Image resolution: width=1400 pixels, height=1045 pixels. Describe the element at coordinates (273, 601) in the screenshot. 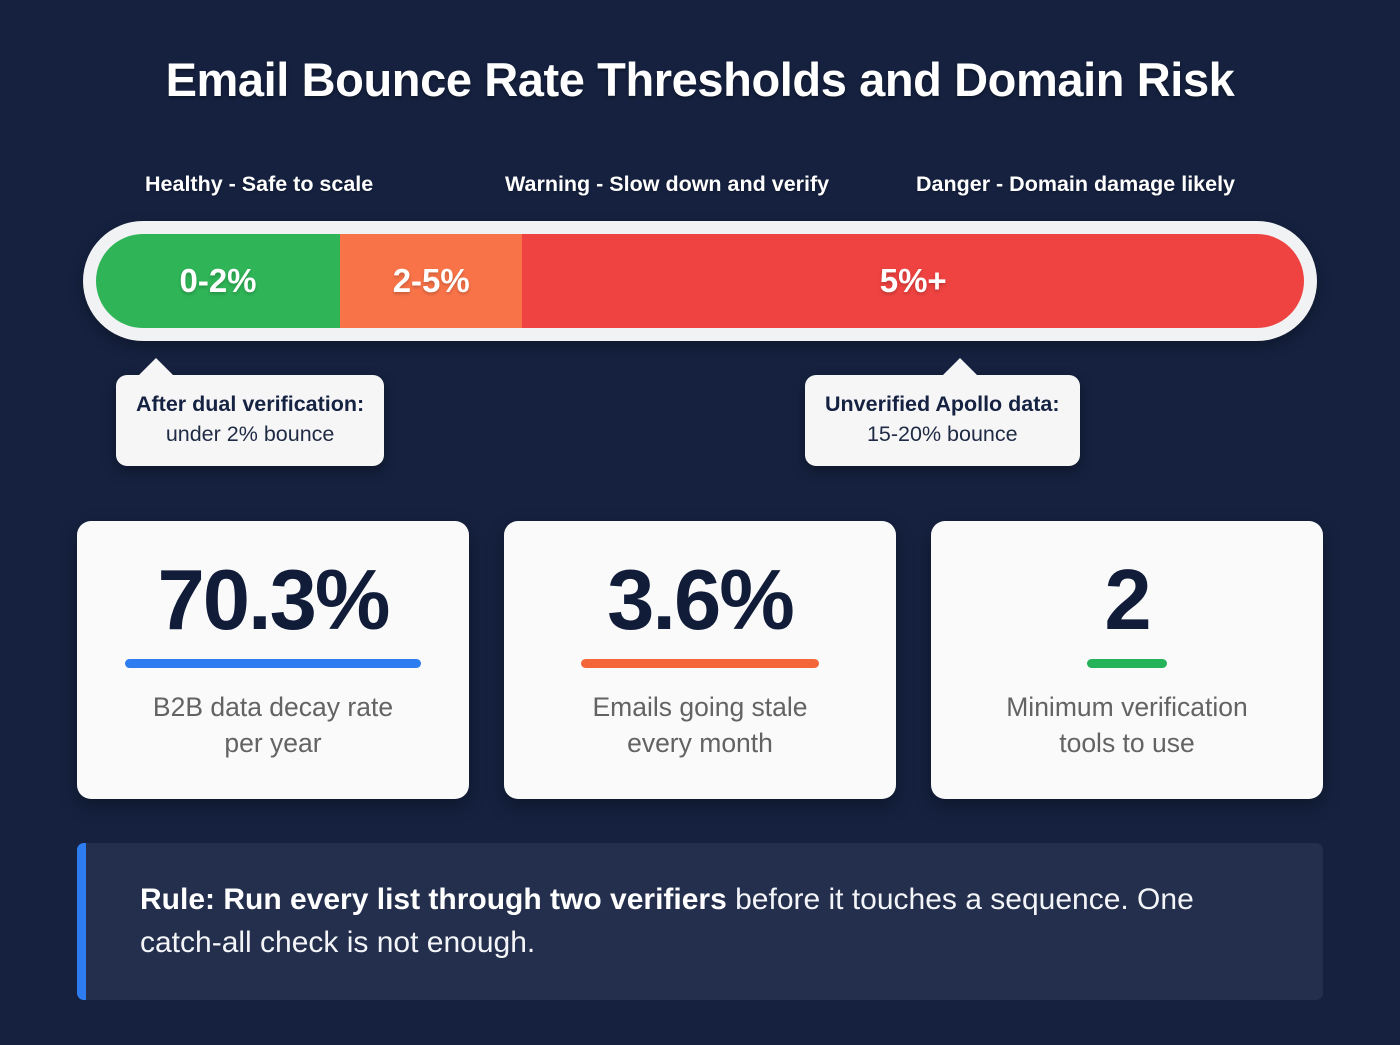

I see `stat-value: 70.3%` at that location.